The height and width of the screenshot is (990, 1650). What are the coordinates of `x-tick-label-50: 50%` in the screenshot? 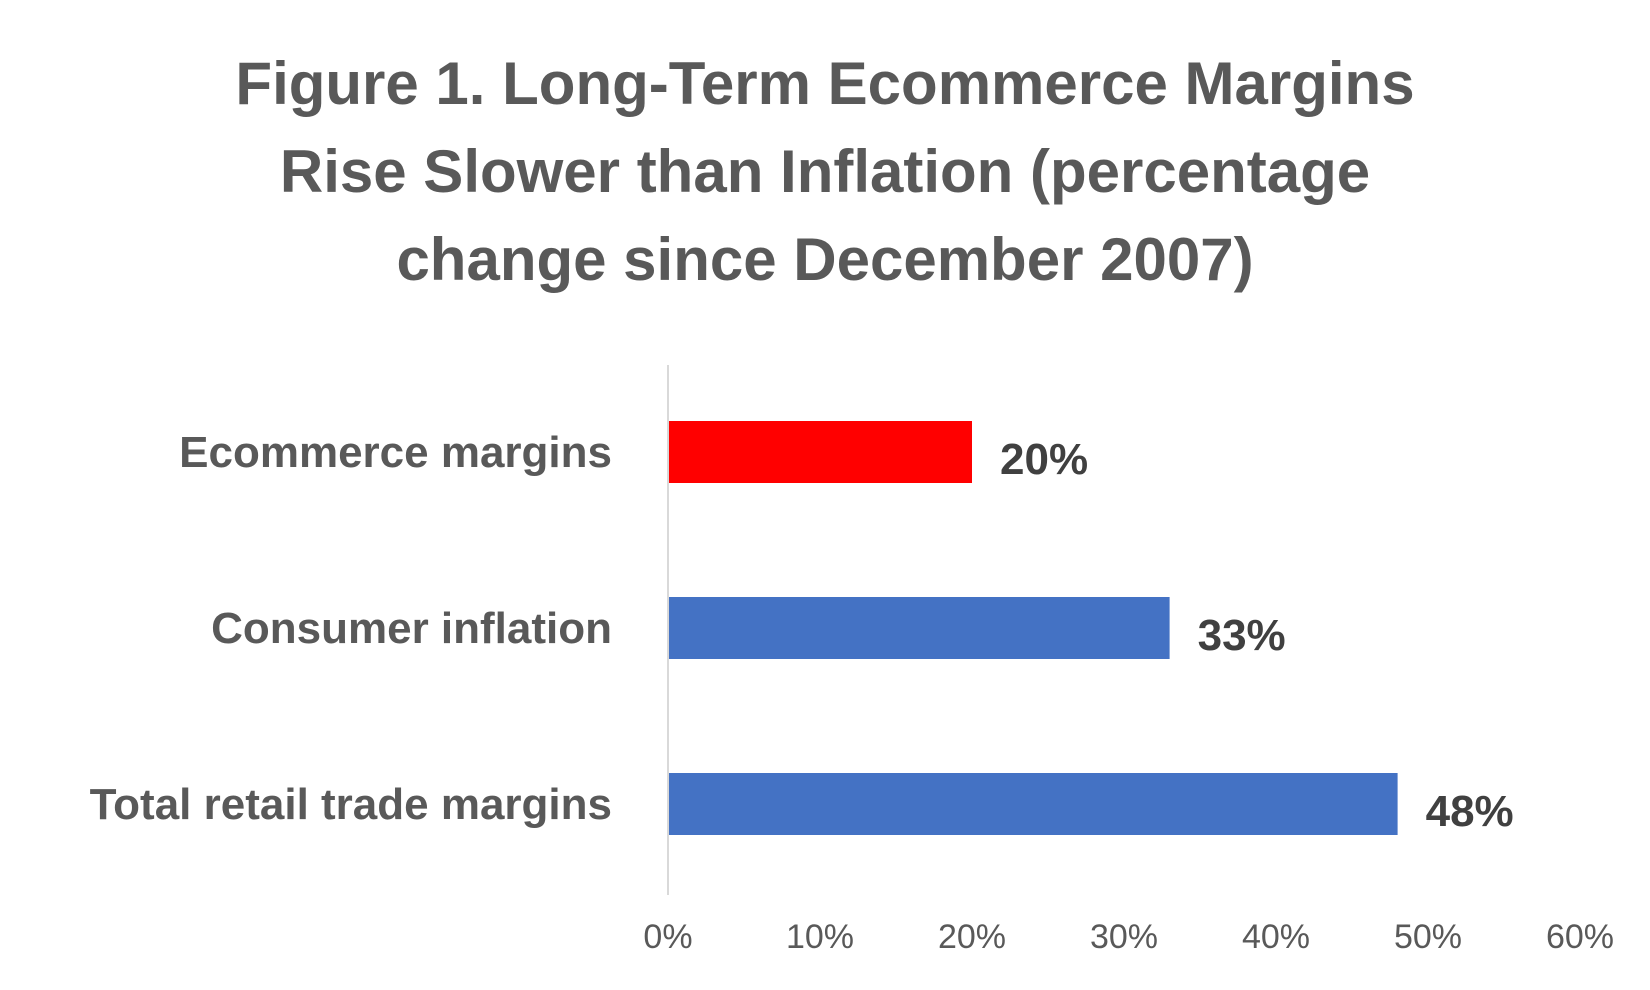 It's located at (1428, 937).